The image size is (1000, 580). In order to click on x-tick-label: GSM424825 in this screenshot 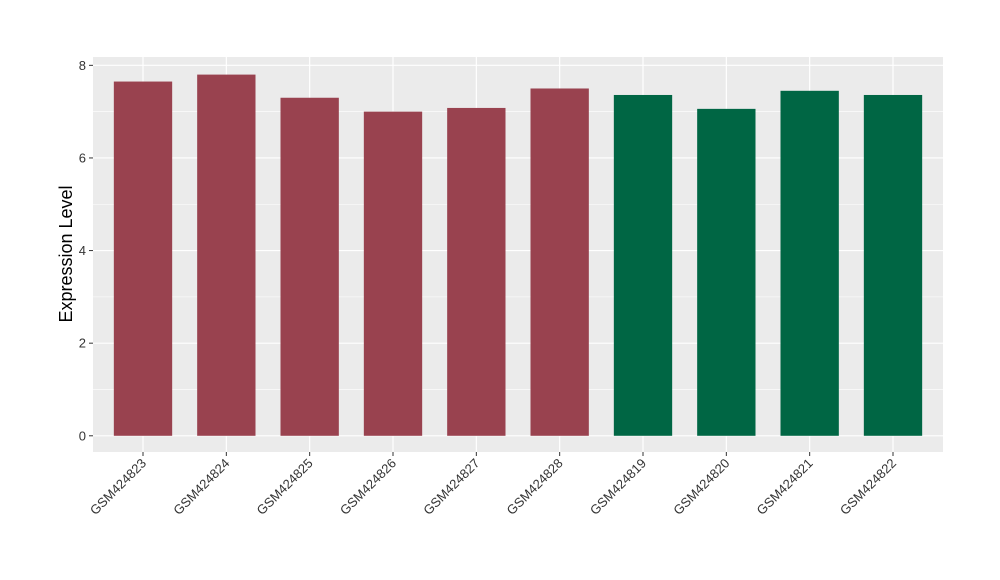, I will do `click(285, 487)`.